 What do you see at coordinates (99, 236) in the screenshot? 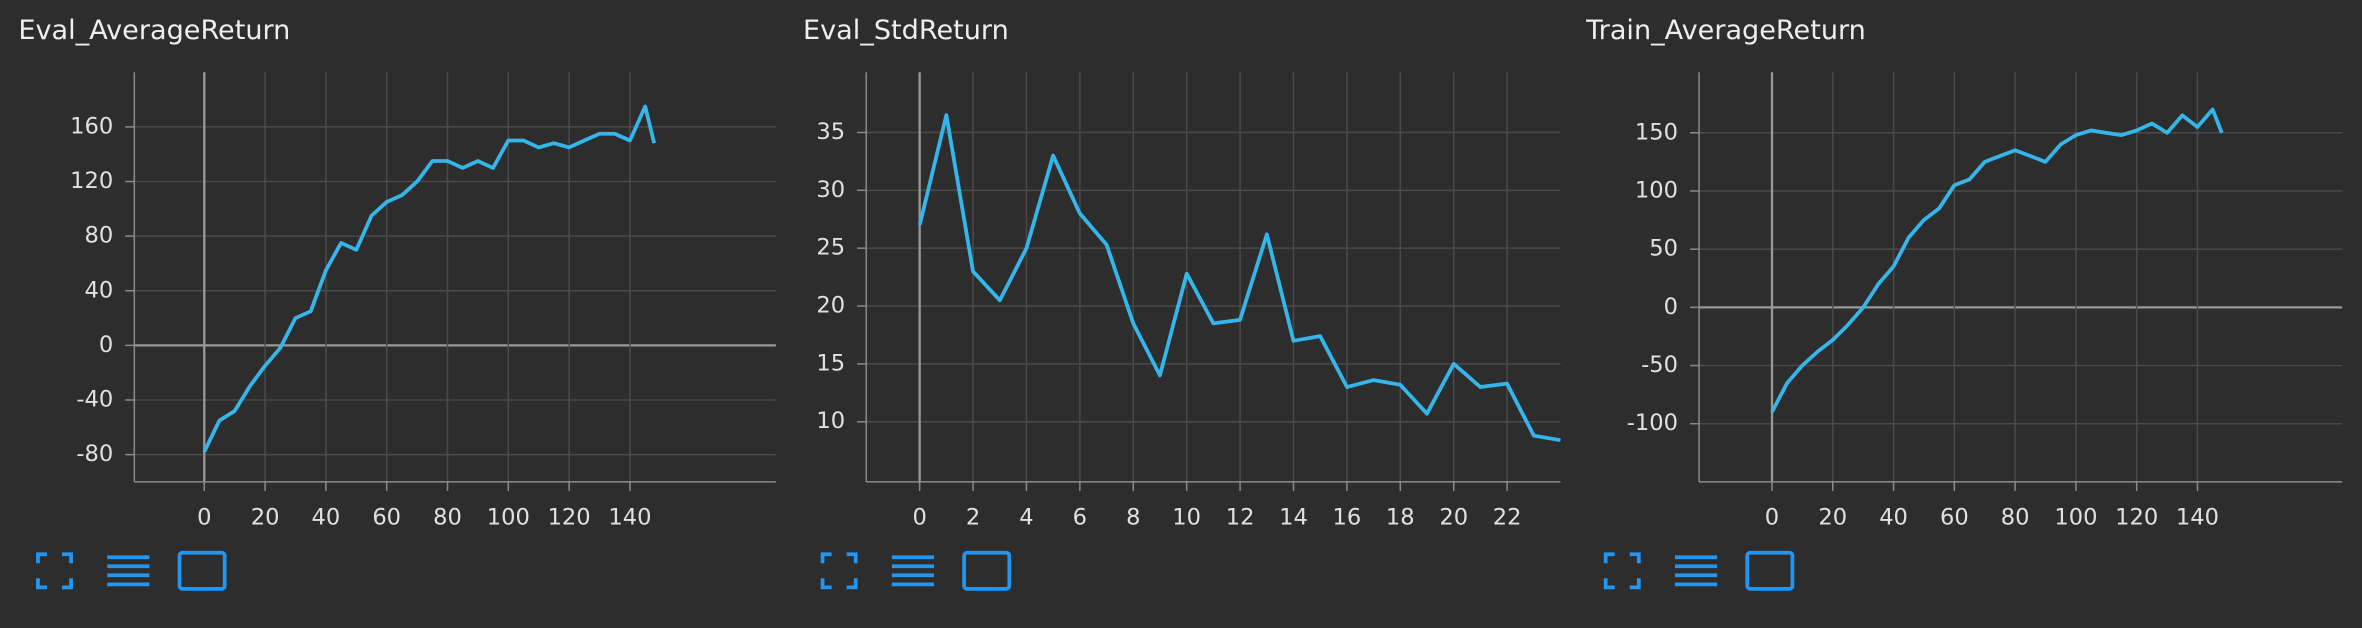
I see `y-tick-label: 80` at bounding box center [99, 236].